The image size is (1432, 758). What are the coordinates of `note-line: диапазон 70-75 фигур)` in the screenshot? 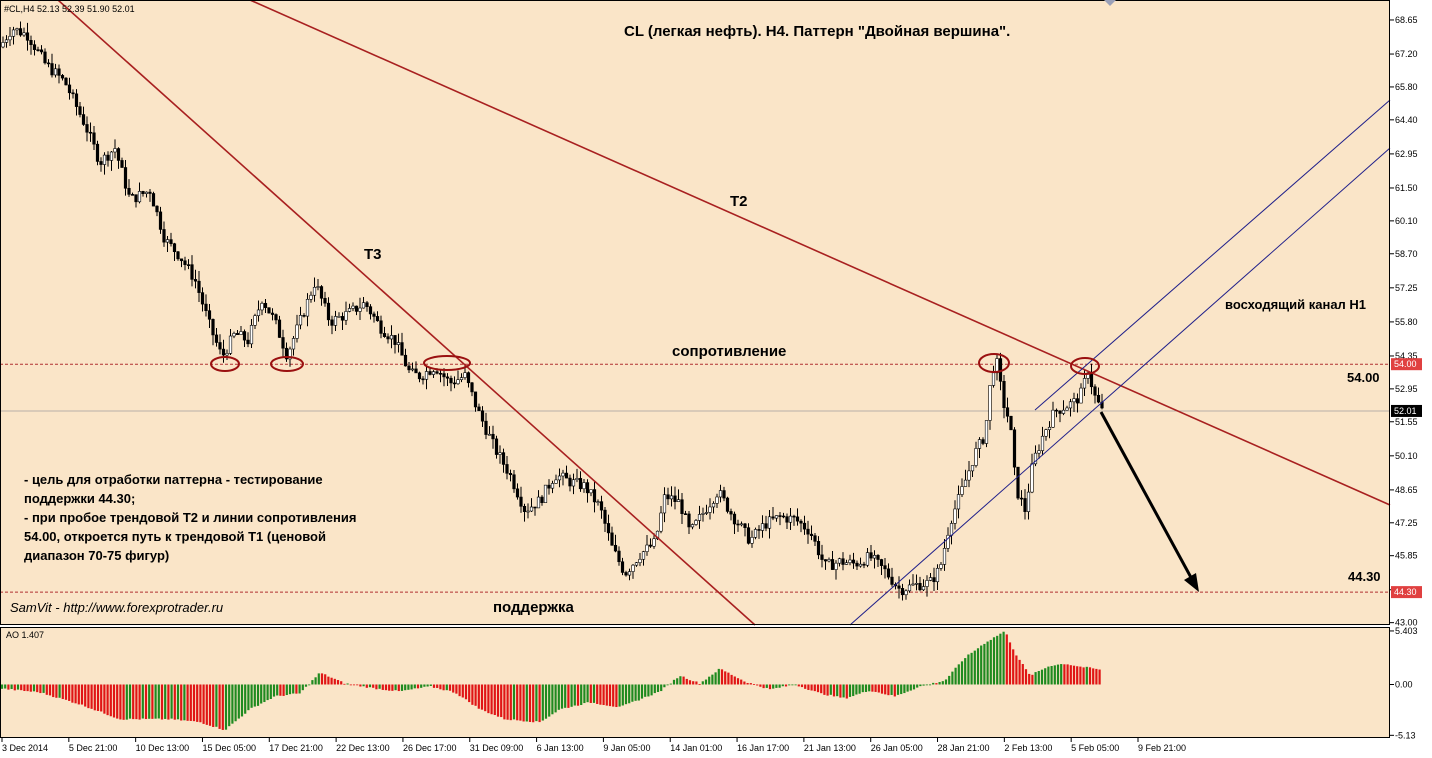 It's located at (96, 555).